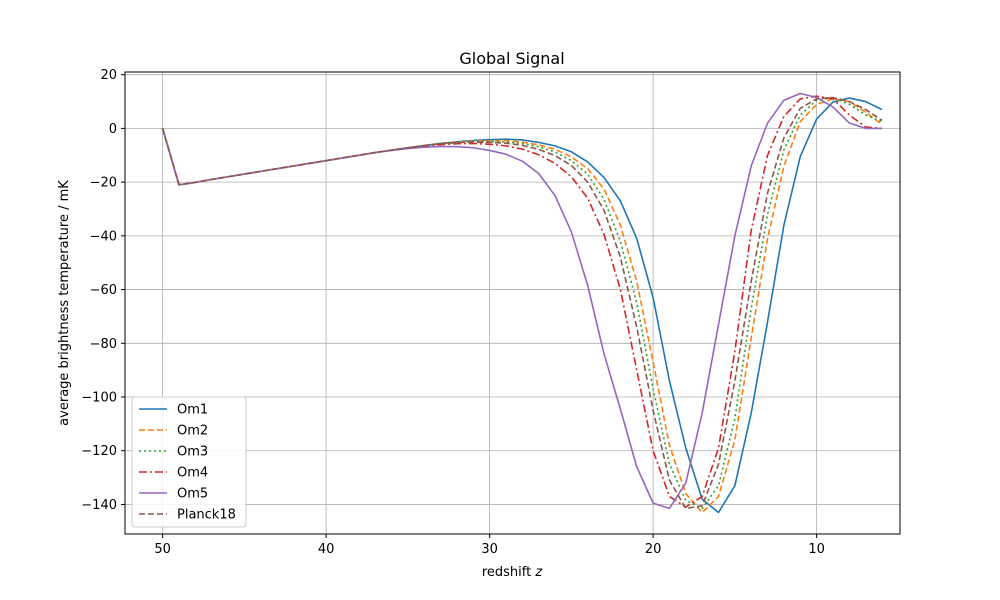  I want to click on x-tick-label: 30, so click(489, 549).